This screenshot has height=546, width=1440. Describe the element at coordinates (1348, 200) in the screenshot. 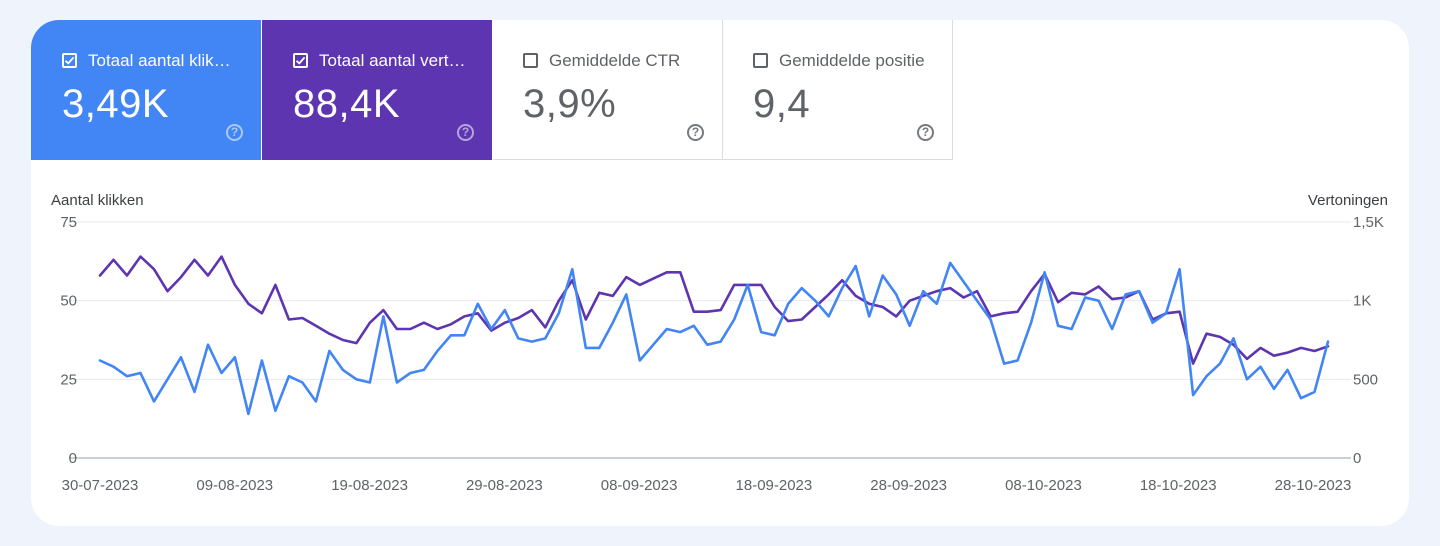

I see `right-axis-title: Vertoningen` at that location.